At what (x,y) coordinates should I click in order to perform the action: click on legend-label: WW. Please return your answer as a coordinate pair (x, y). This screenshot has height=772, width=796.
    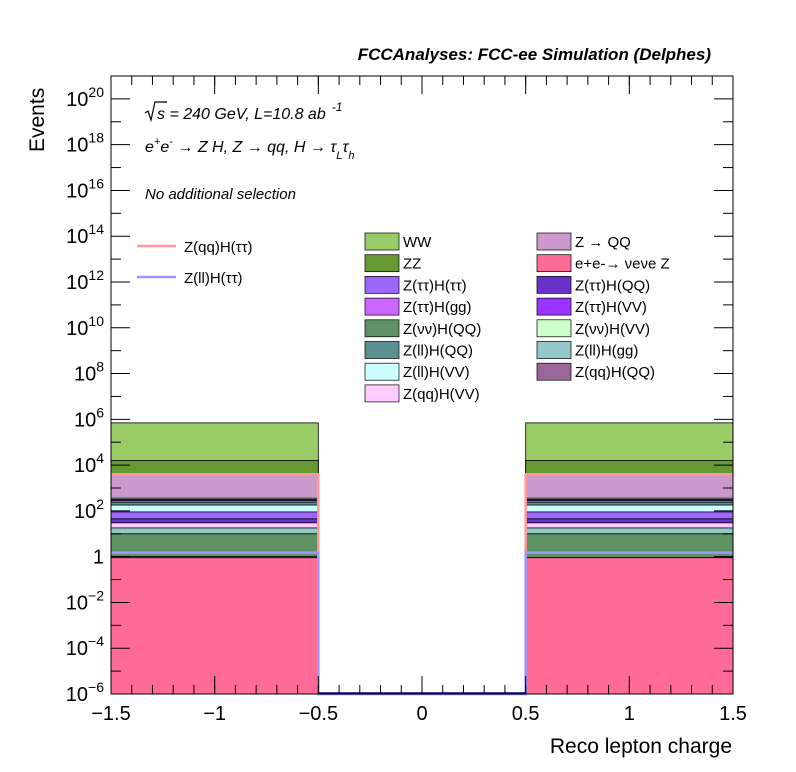
    Looking at the image, I should click on (417, 242).